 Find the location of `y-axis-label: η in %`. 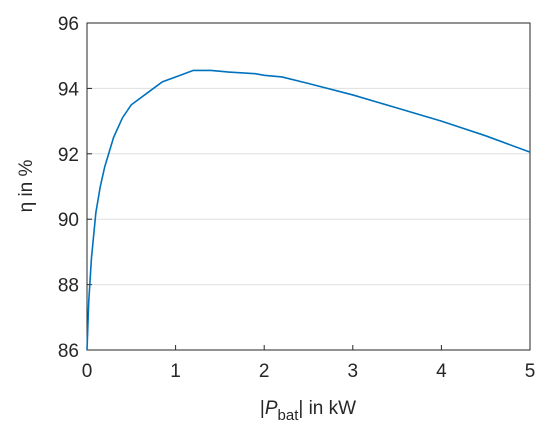

y-axis-label: η in % is located at coordinates (26, 185).